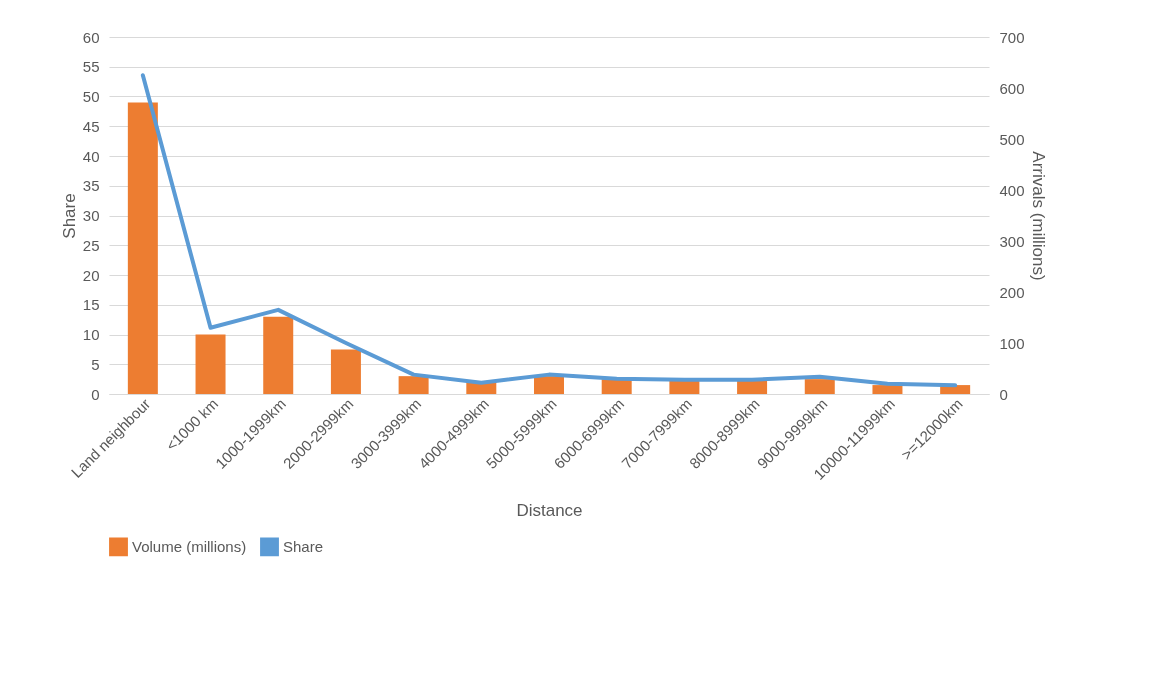 The image size is (1151, 675). Describe the element at coordinates (95, 364) in the screenshot. I see `y-tick-label: 5` at that location.